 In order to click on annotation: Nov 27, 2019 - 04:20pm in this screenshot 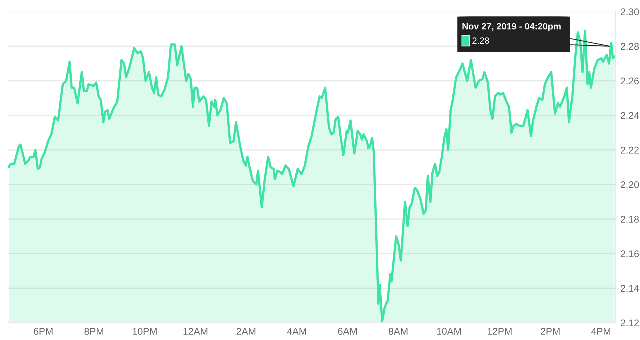, I will do `click(511, 27)`.